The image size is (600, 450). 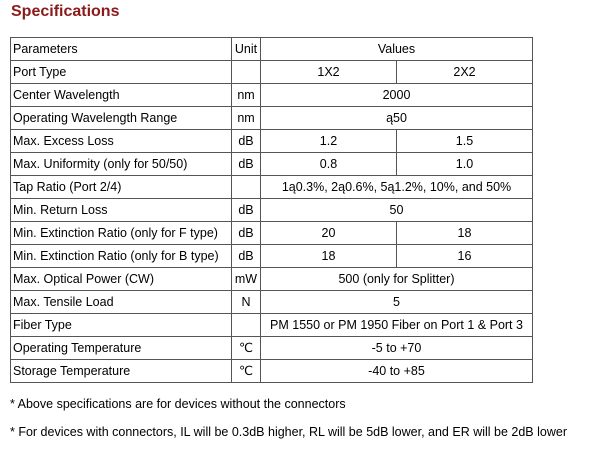 I want to click on value-cell-1x2: 0.8, so click(x=328, y=164).